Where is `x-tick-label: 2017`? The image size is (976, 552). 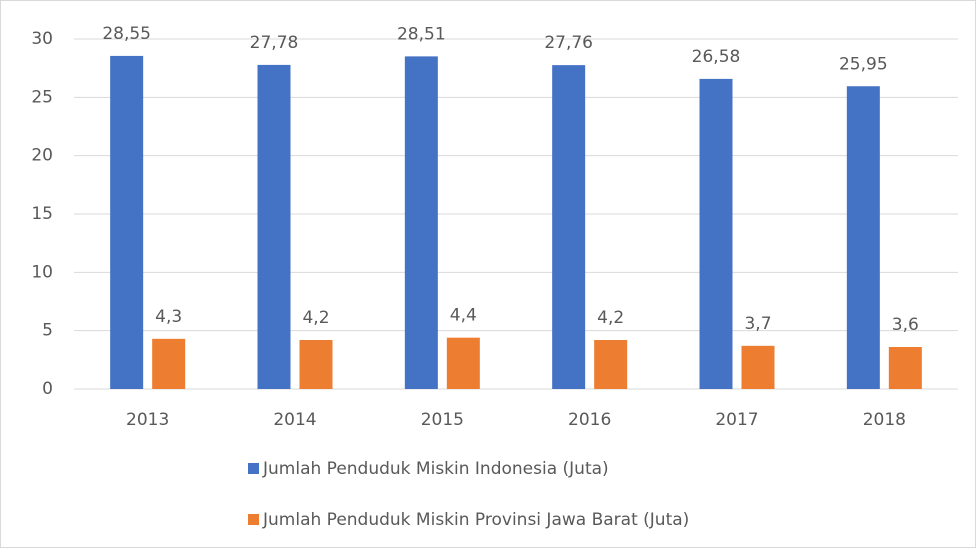
x-tick-label: 2017 is located at coordinates (736, 420).